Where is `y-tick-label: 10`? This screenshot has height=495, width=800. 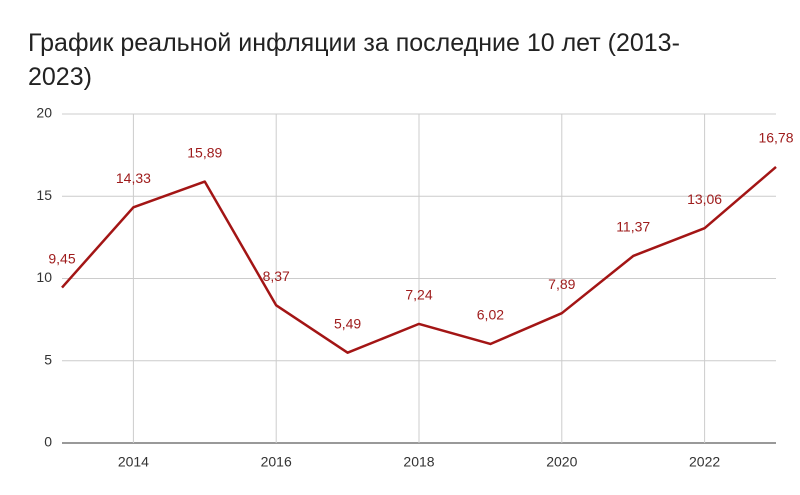
y-tick-label: 10 is located at coordinates (44, 277).